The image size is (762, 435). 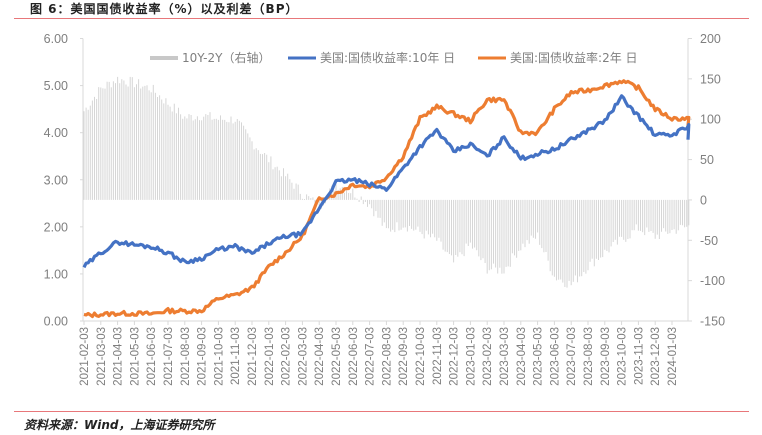 What do you see at coordinates (164, 58) in the screenshot?
I see `legend-spread-swatch` at bounding box center [164, 58].